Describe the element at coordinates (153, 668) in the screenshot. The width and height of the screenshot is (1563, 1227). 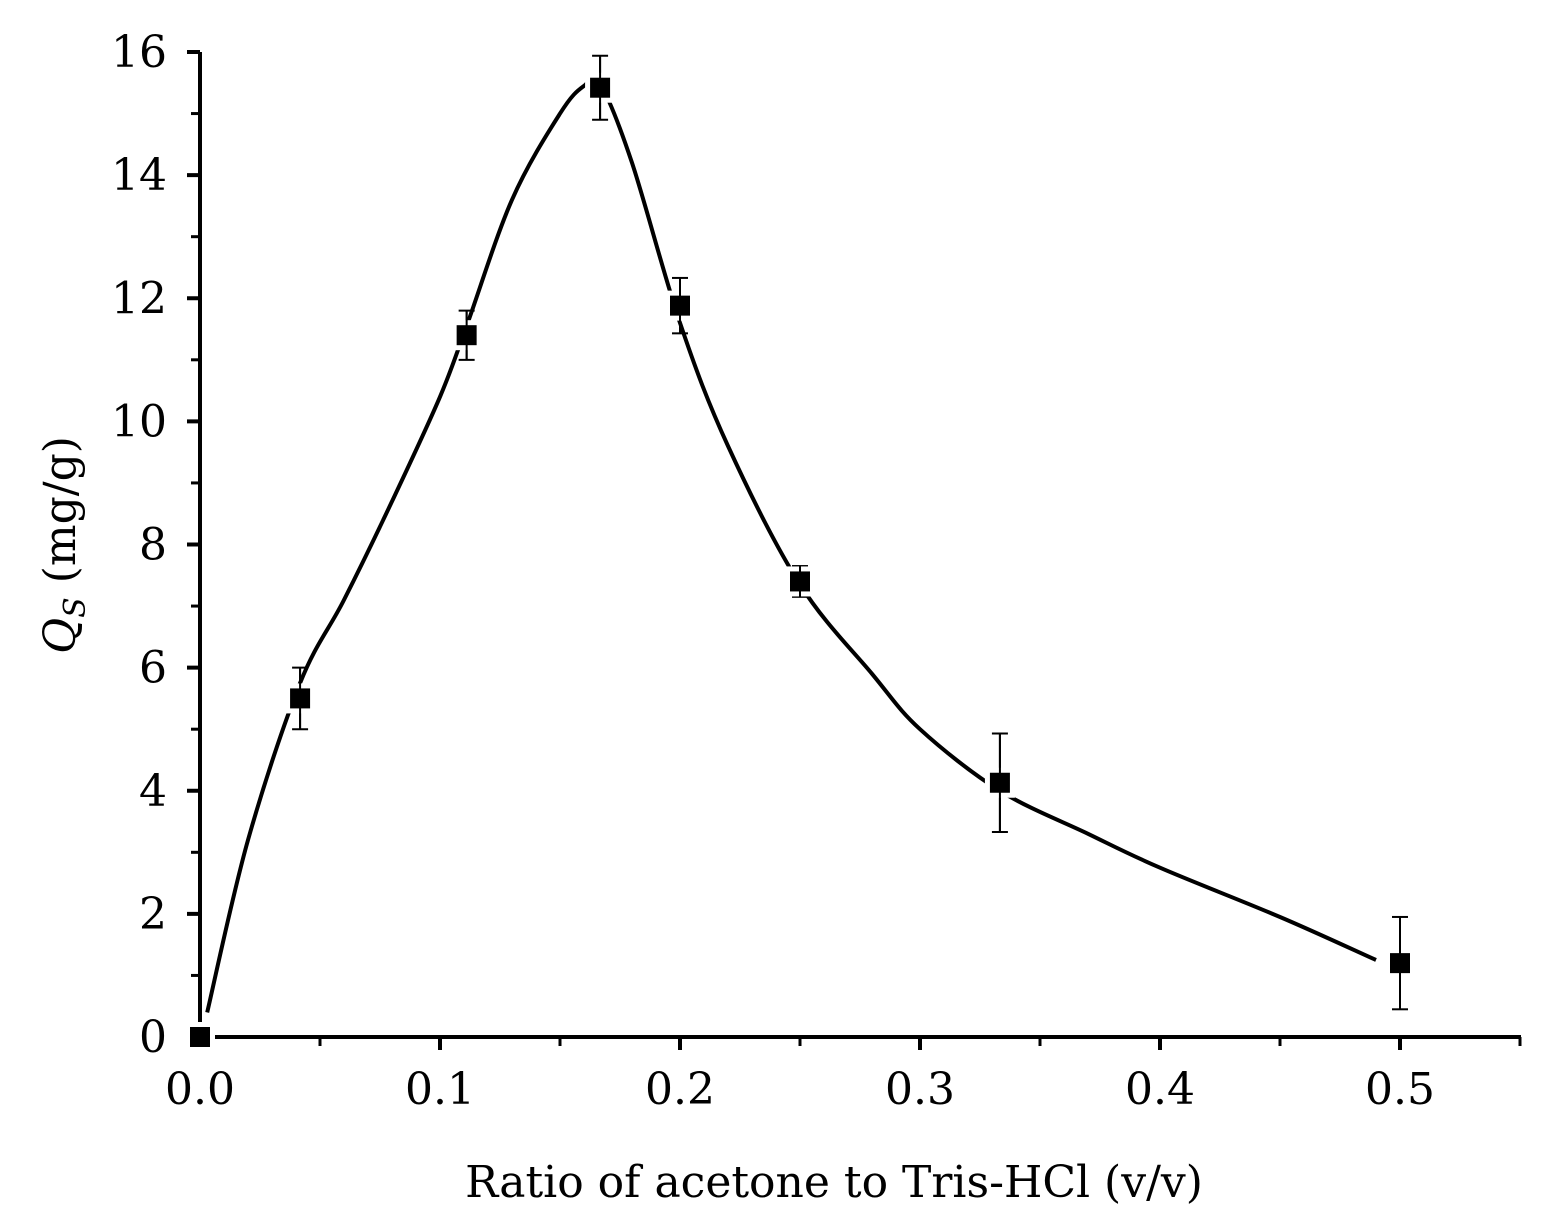
I see `y-tick-label: 6` at that location.